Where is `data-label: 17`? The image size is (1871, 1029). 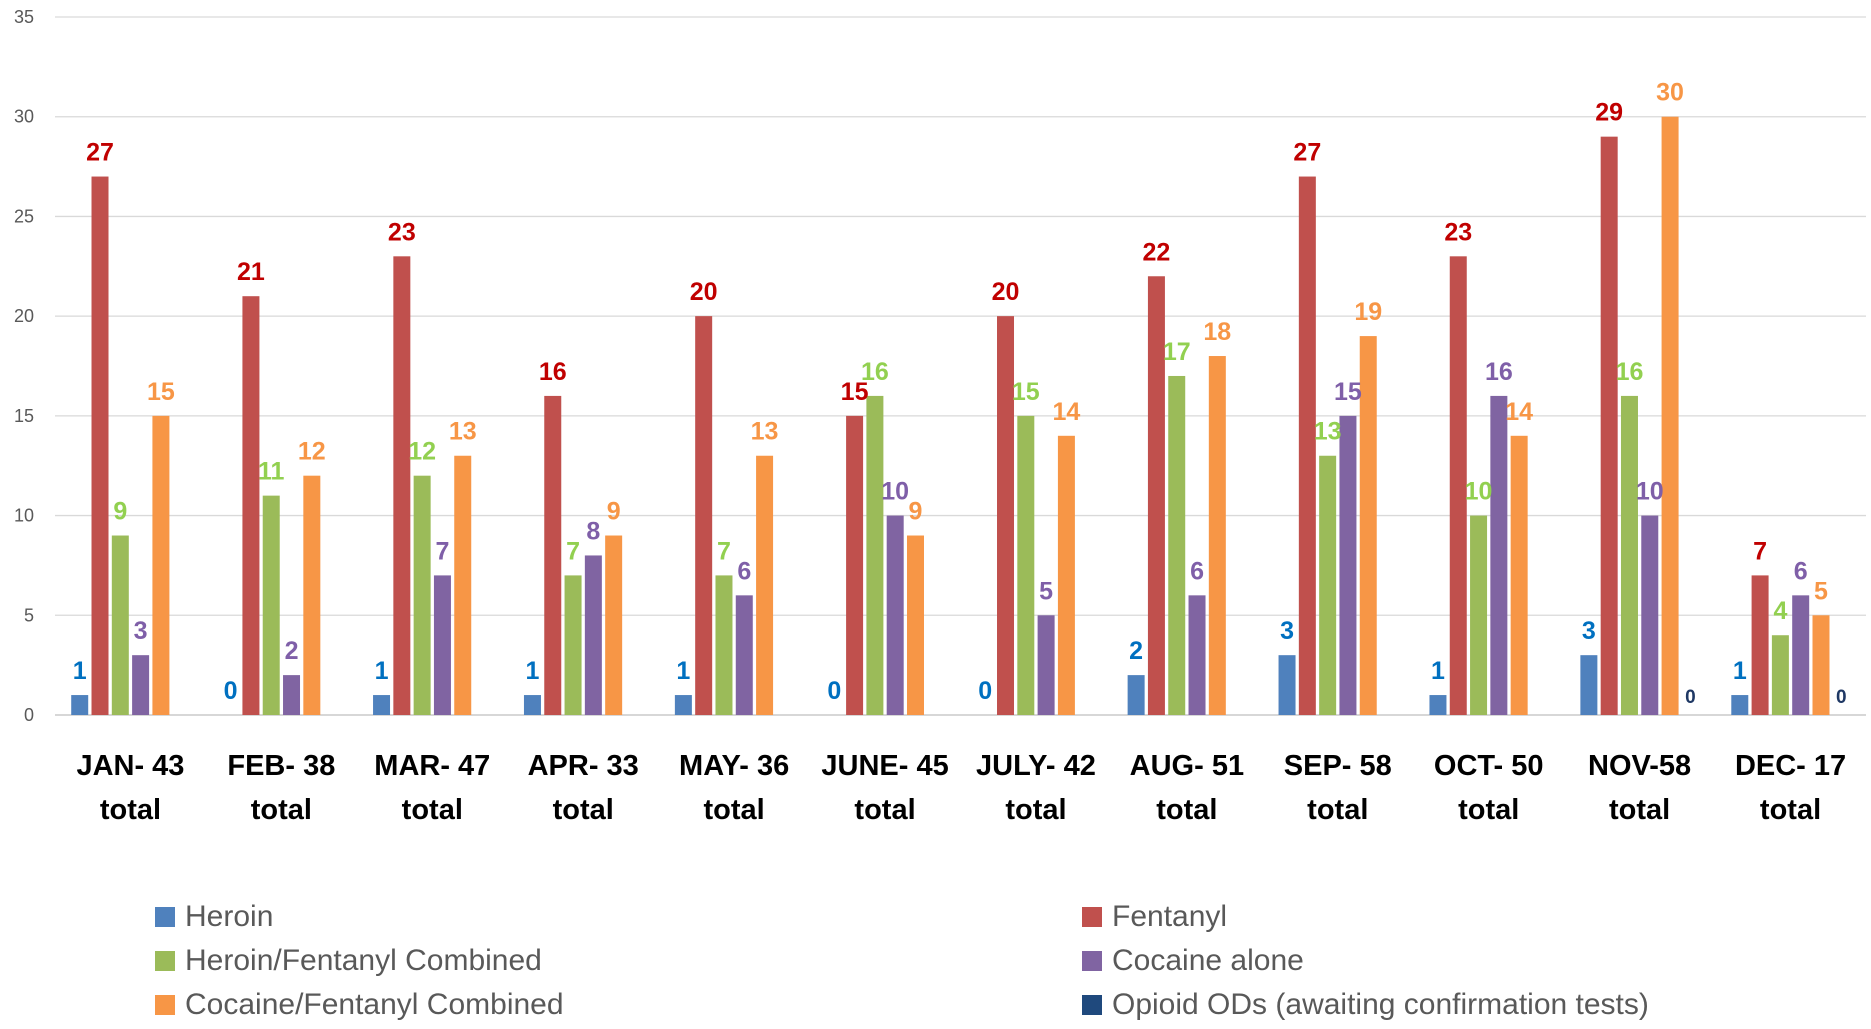
data-label: 17 is located at coordinates (1177, 352).